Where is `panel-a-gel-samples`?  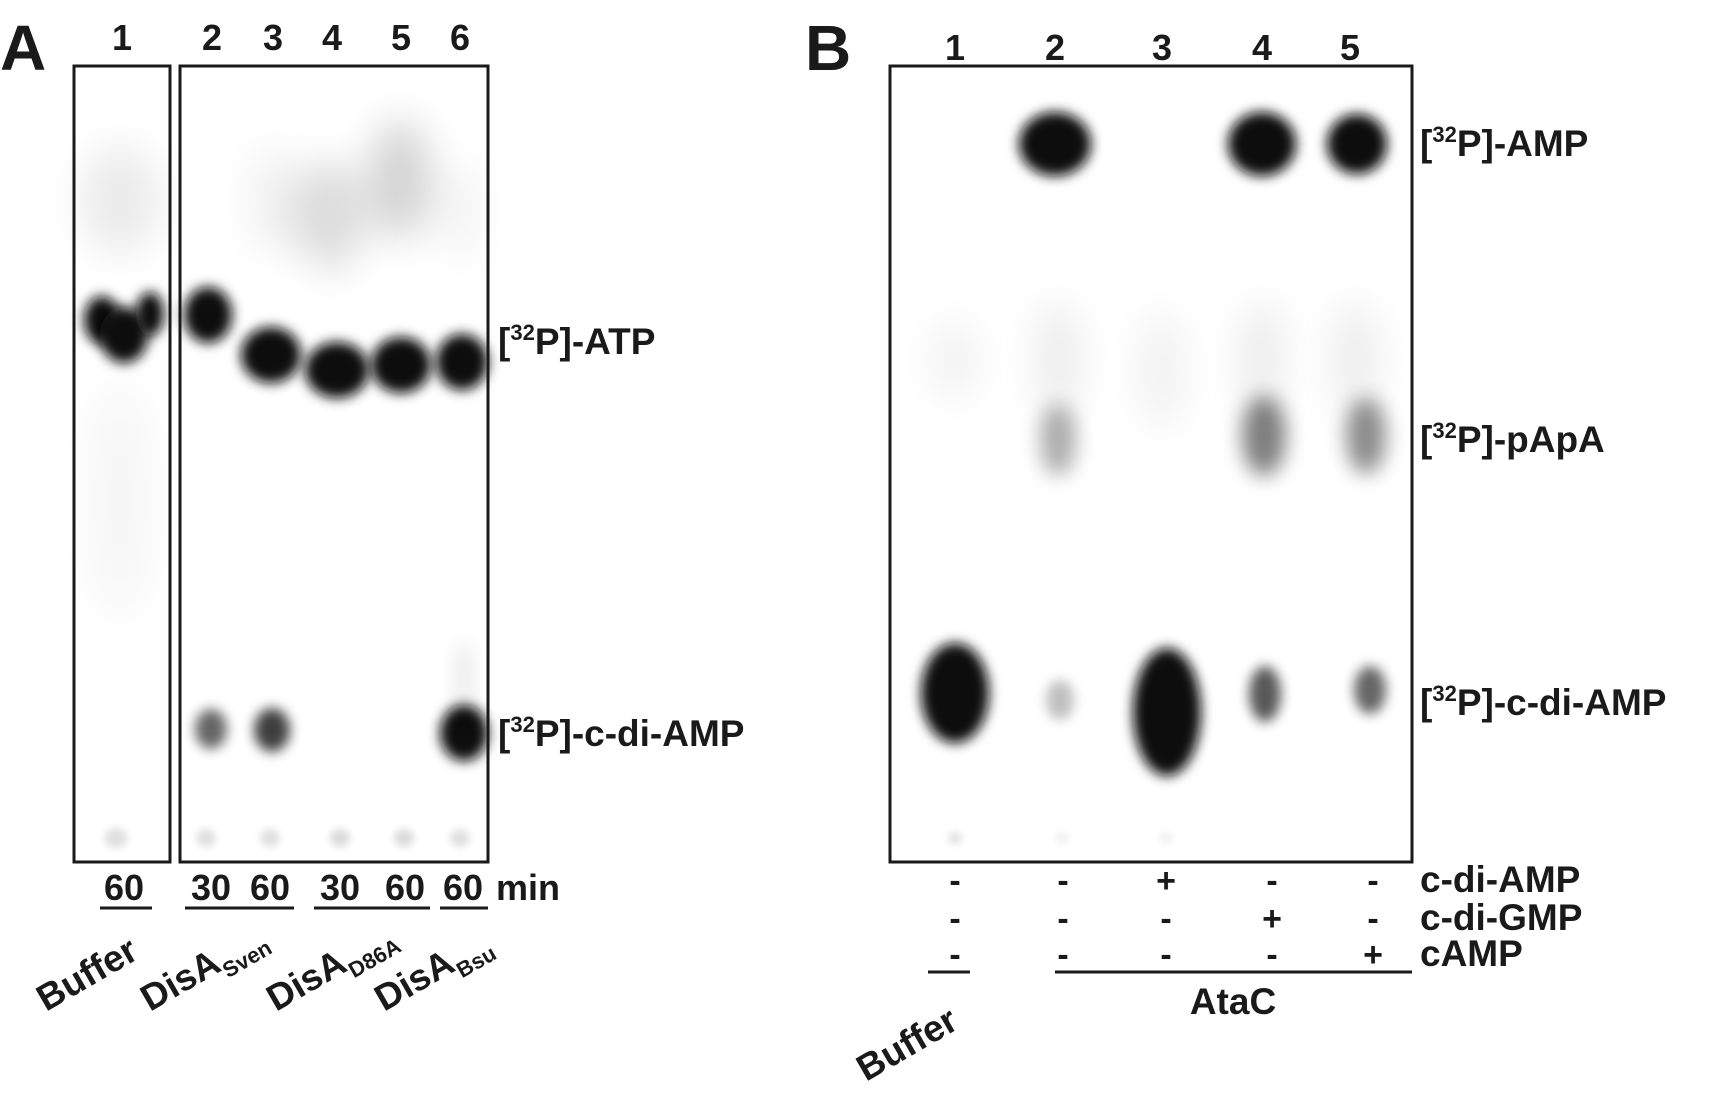
panel-a-gel-samples is located at coordinates (334, 464).